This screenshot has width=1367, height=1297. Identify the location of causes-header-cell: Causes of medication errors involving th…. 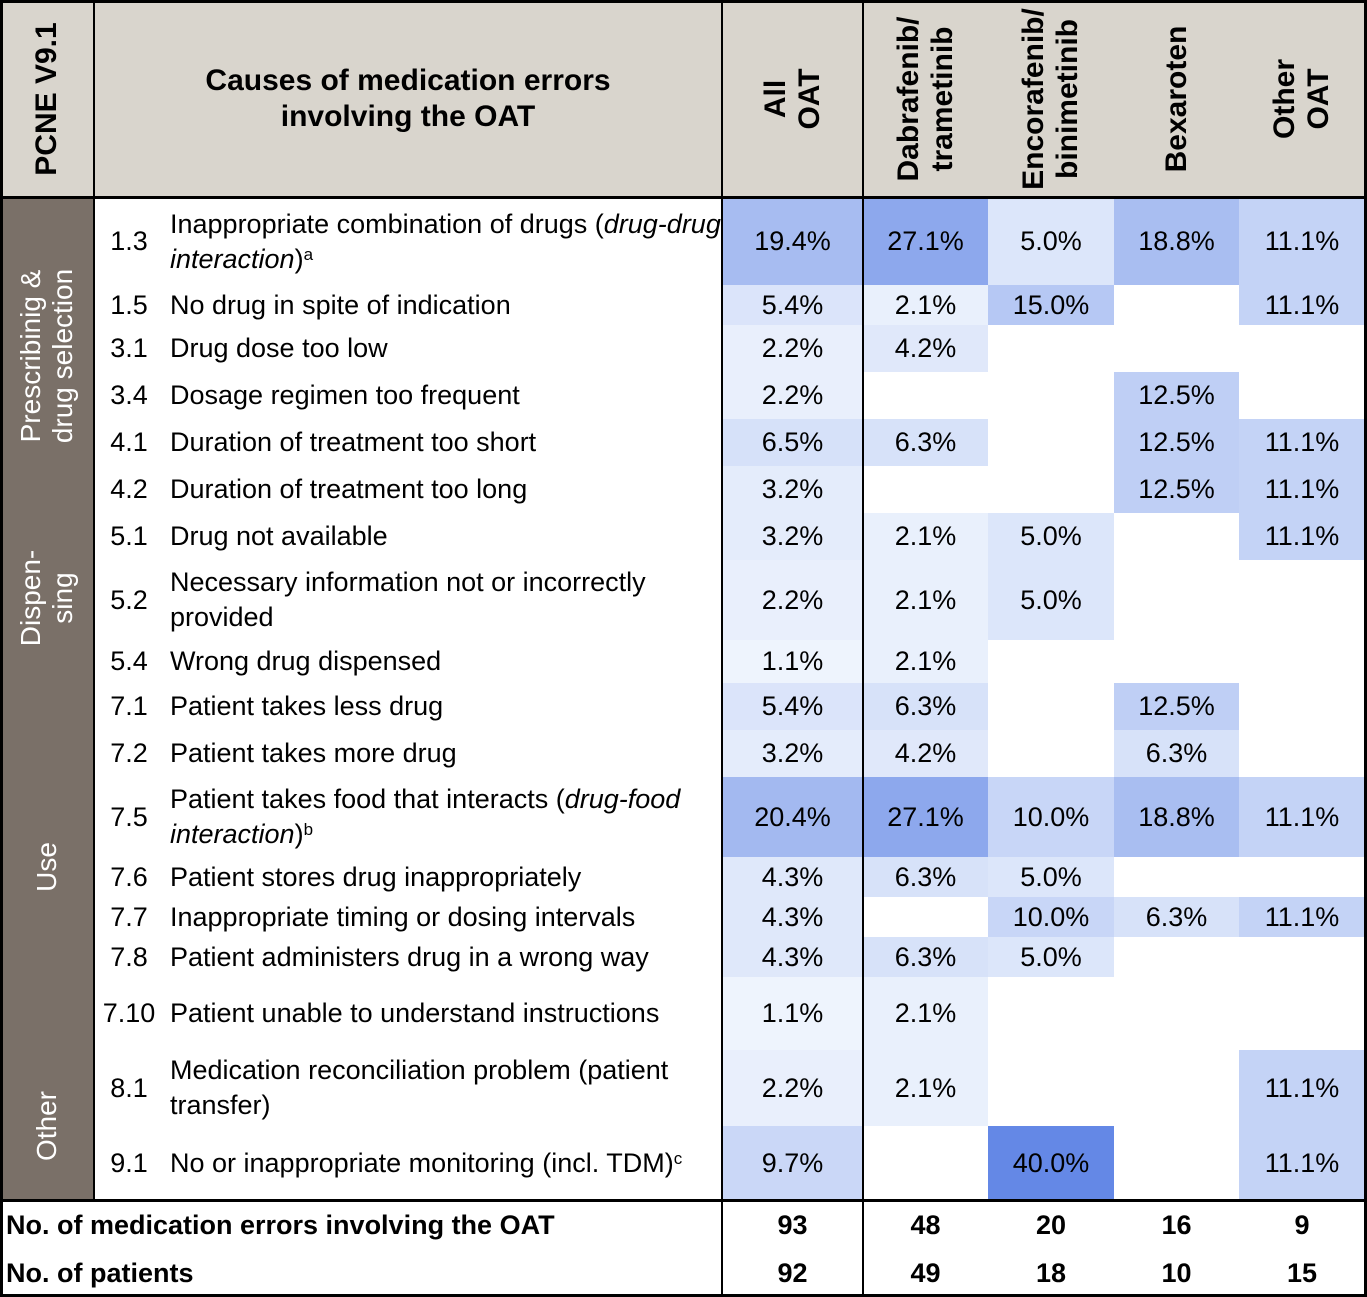
(408, 99).